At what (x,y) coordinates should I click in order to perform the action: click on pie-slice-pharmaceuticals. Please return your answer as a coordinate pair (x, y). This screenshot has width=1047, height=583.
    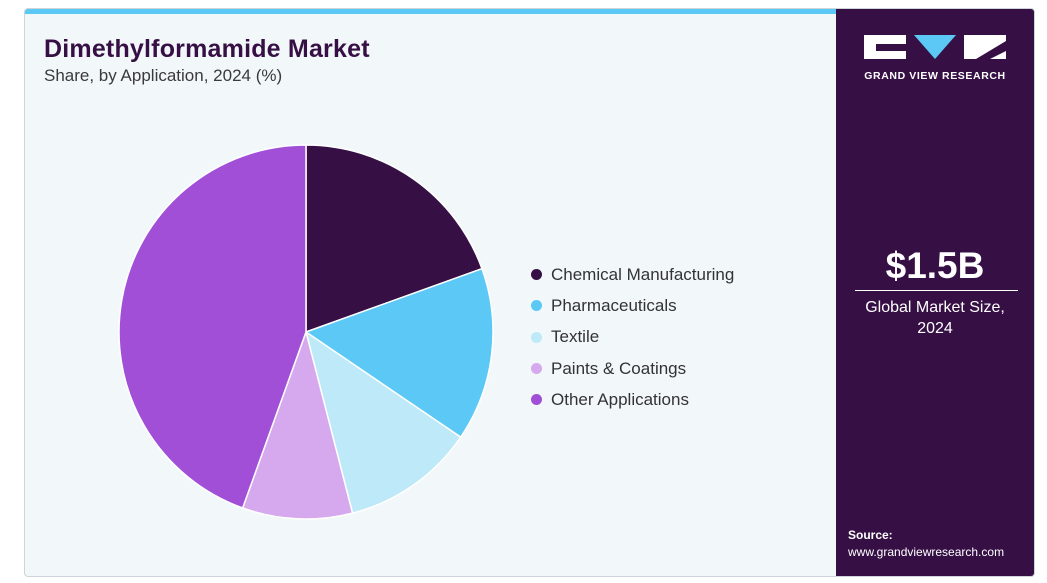
    Looking at the image, I should click on (399, 353).